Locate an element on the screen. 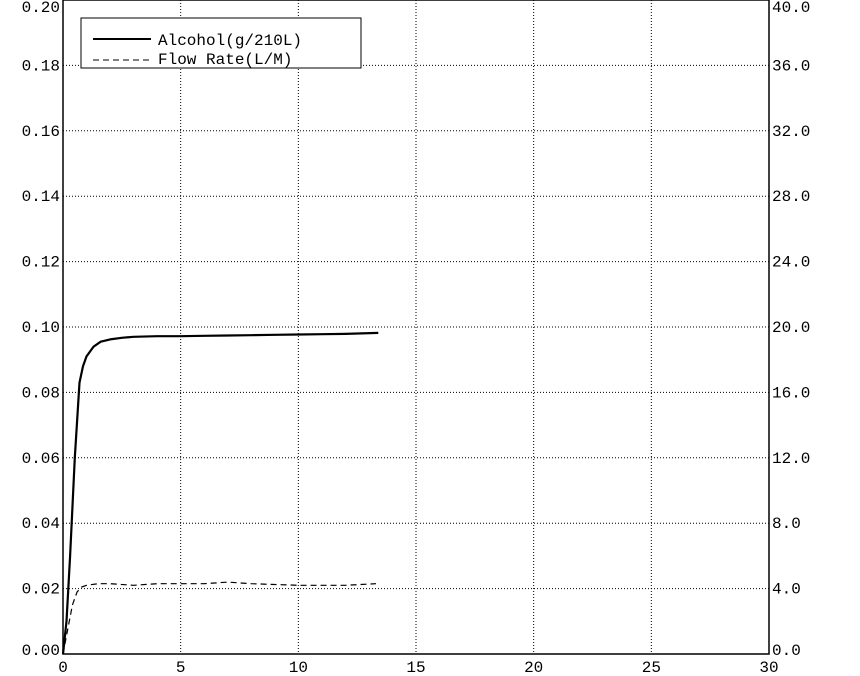 The image size is (860, 676). series-line-flow-rate is located at coordinates (219, 618).